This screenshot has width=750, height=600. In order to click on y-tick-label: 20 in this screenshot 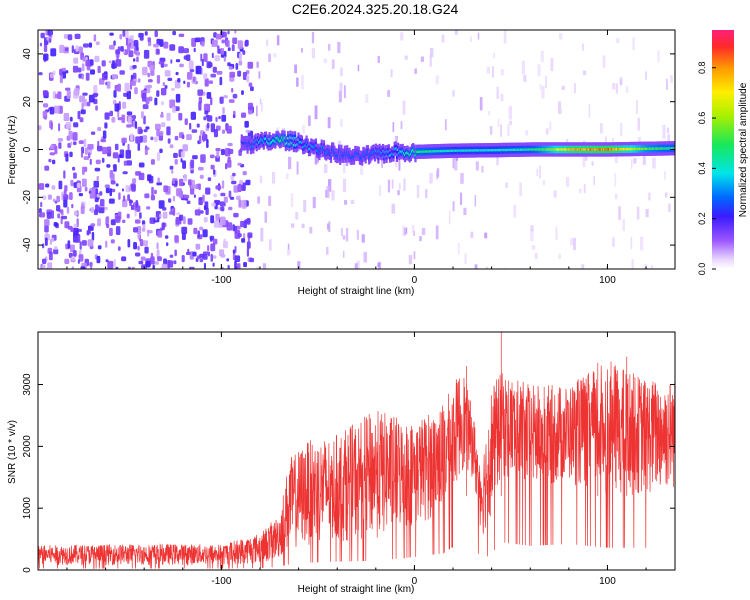, I will do `click(27, 102)`.